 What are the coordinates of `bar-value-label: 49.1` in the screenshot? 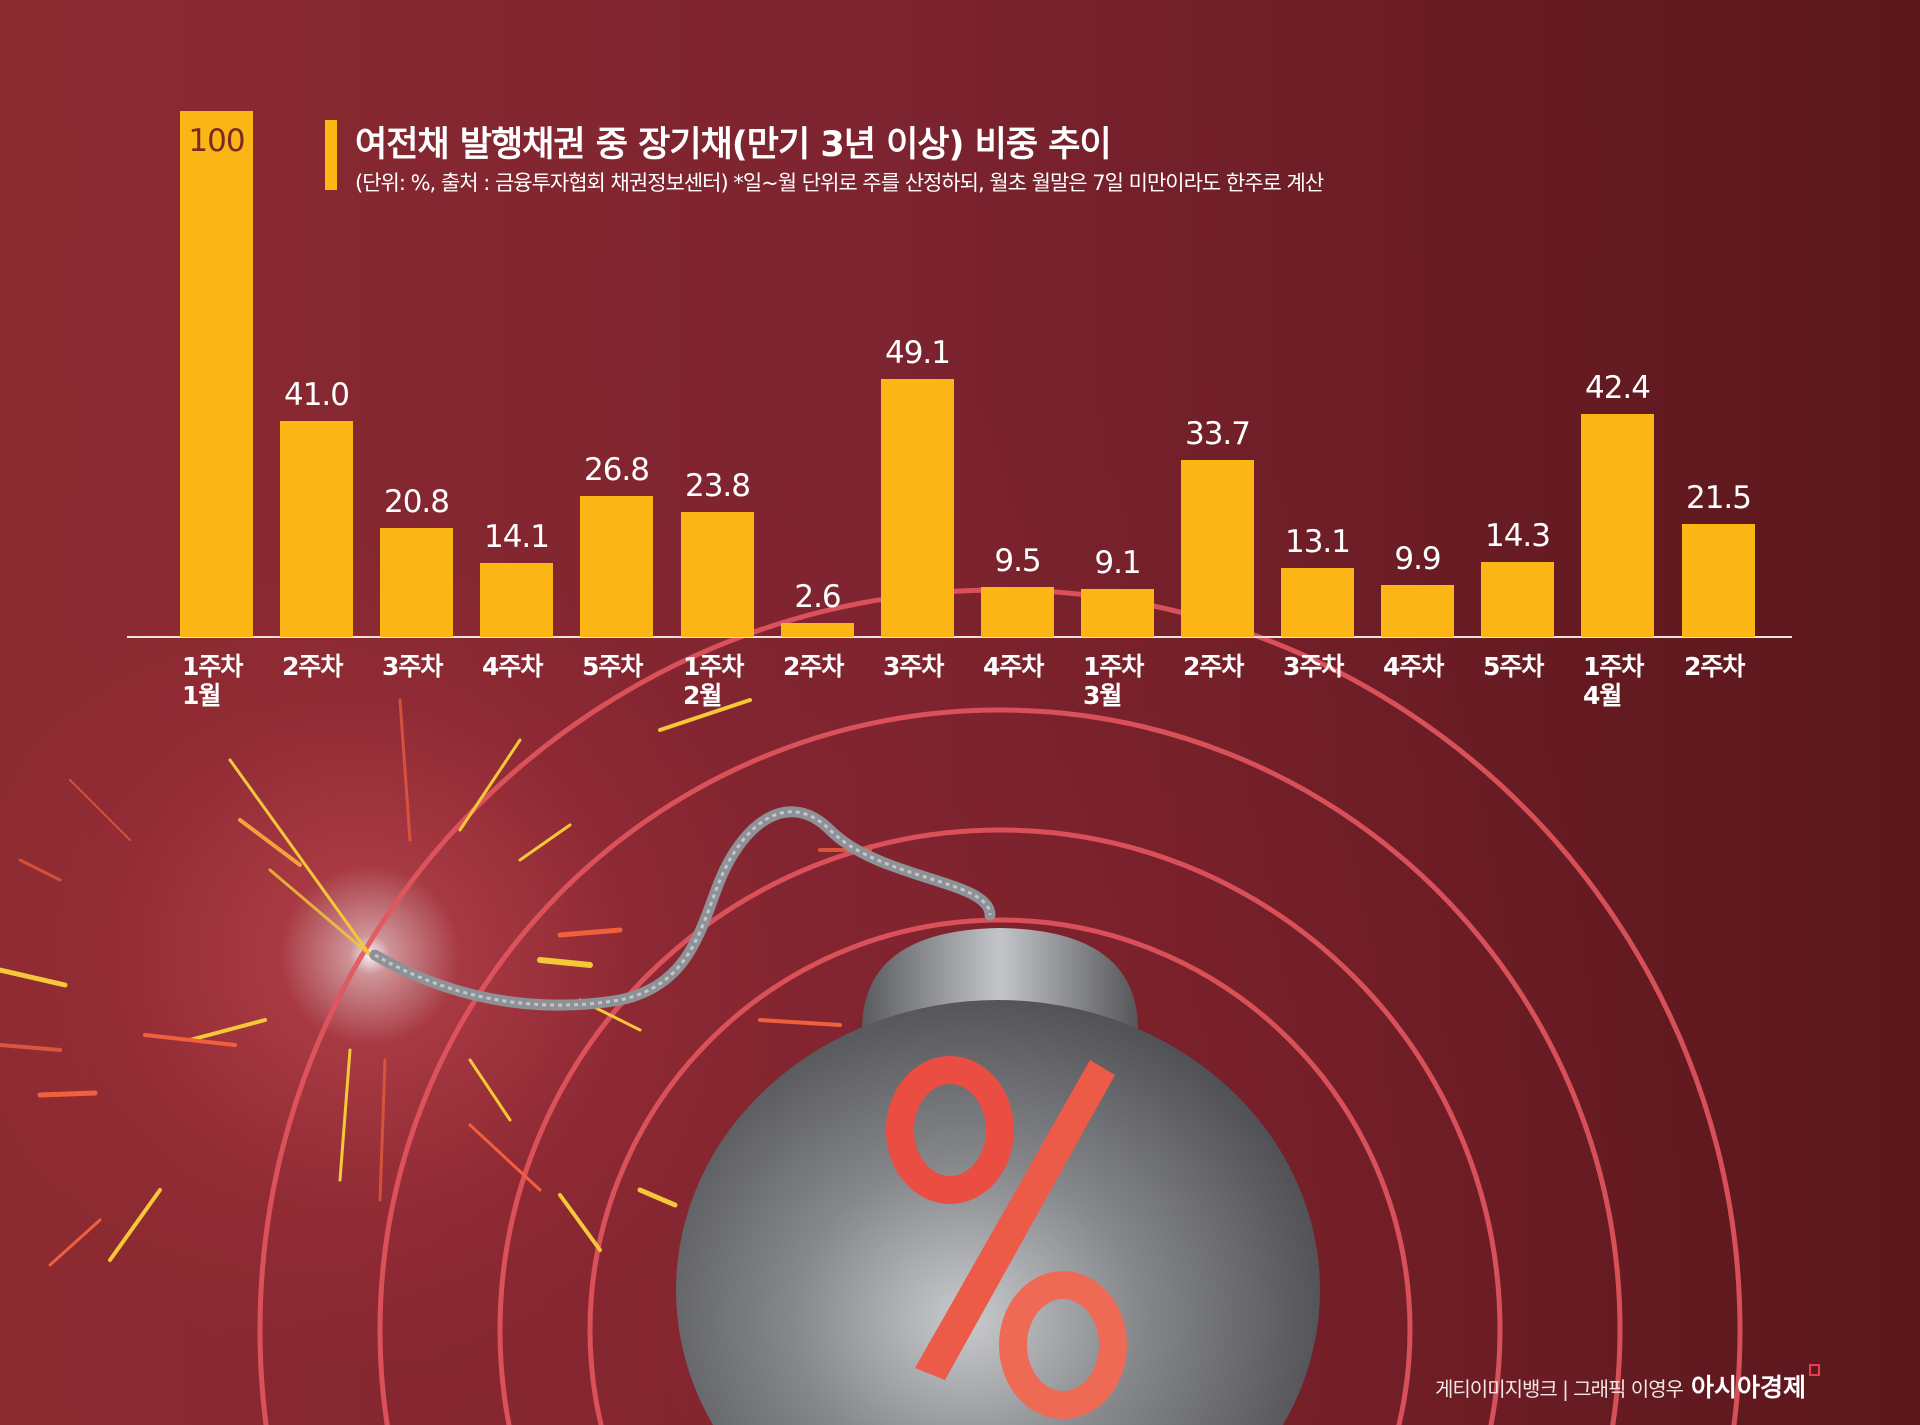 It's located at (917, 353).